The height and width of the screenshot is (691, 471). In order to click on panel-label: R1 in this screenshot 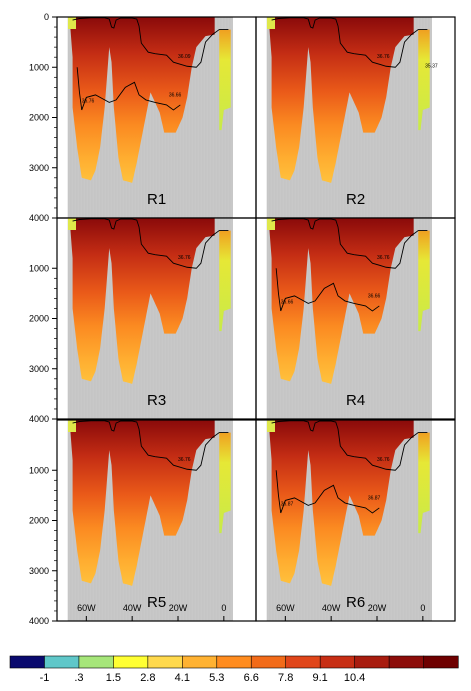, I will do `click(156, 199)`.